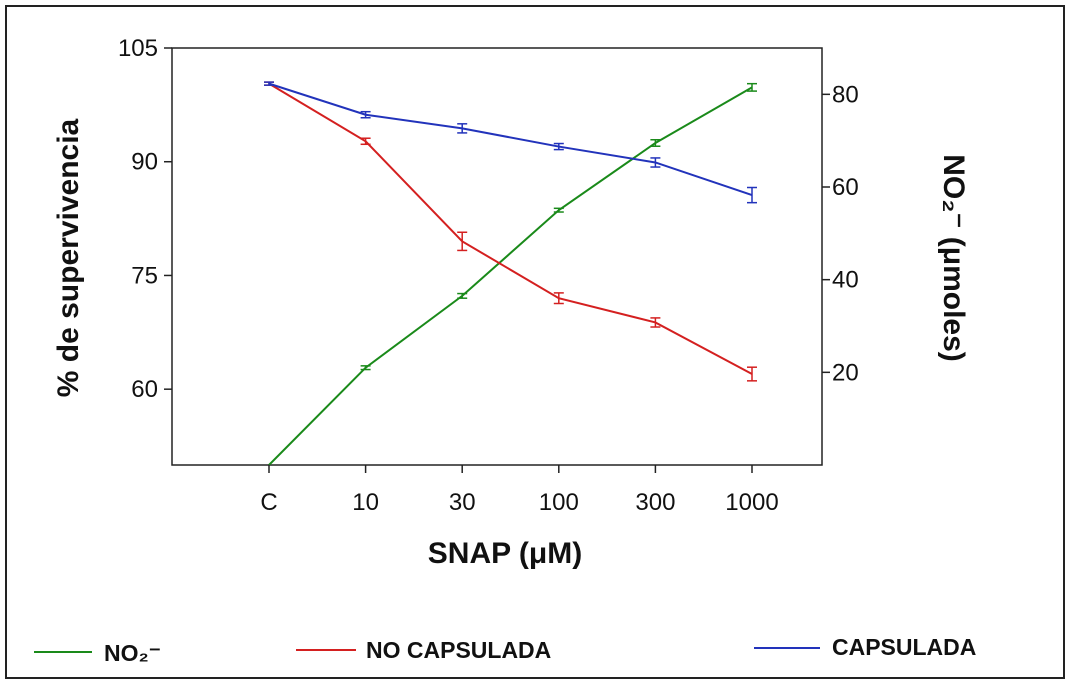 This screenshot has height=688, width=1075. Describe the element at coordinates (144, 389) in the screenshot. I see `y-left-tick-label-60: 60` at that location.